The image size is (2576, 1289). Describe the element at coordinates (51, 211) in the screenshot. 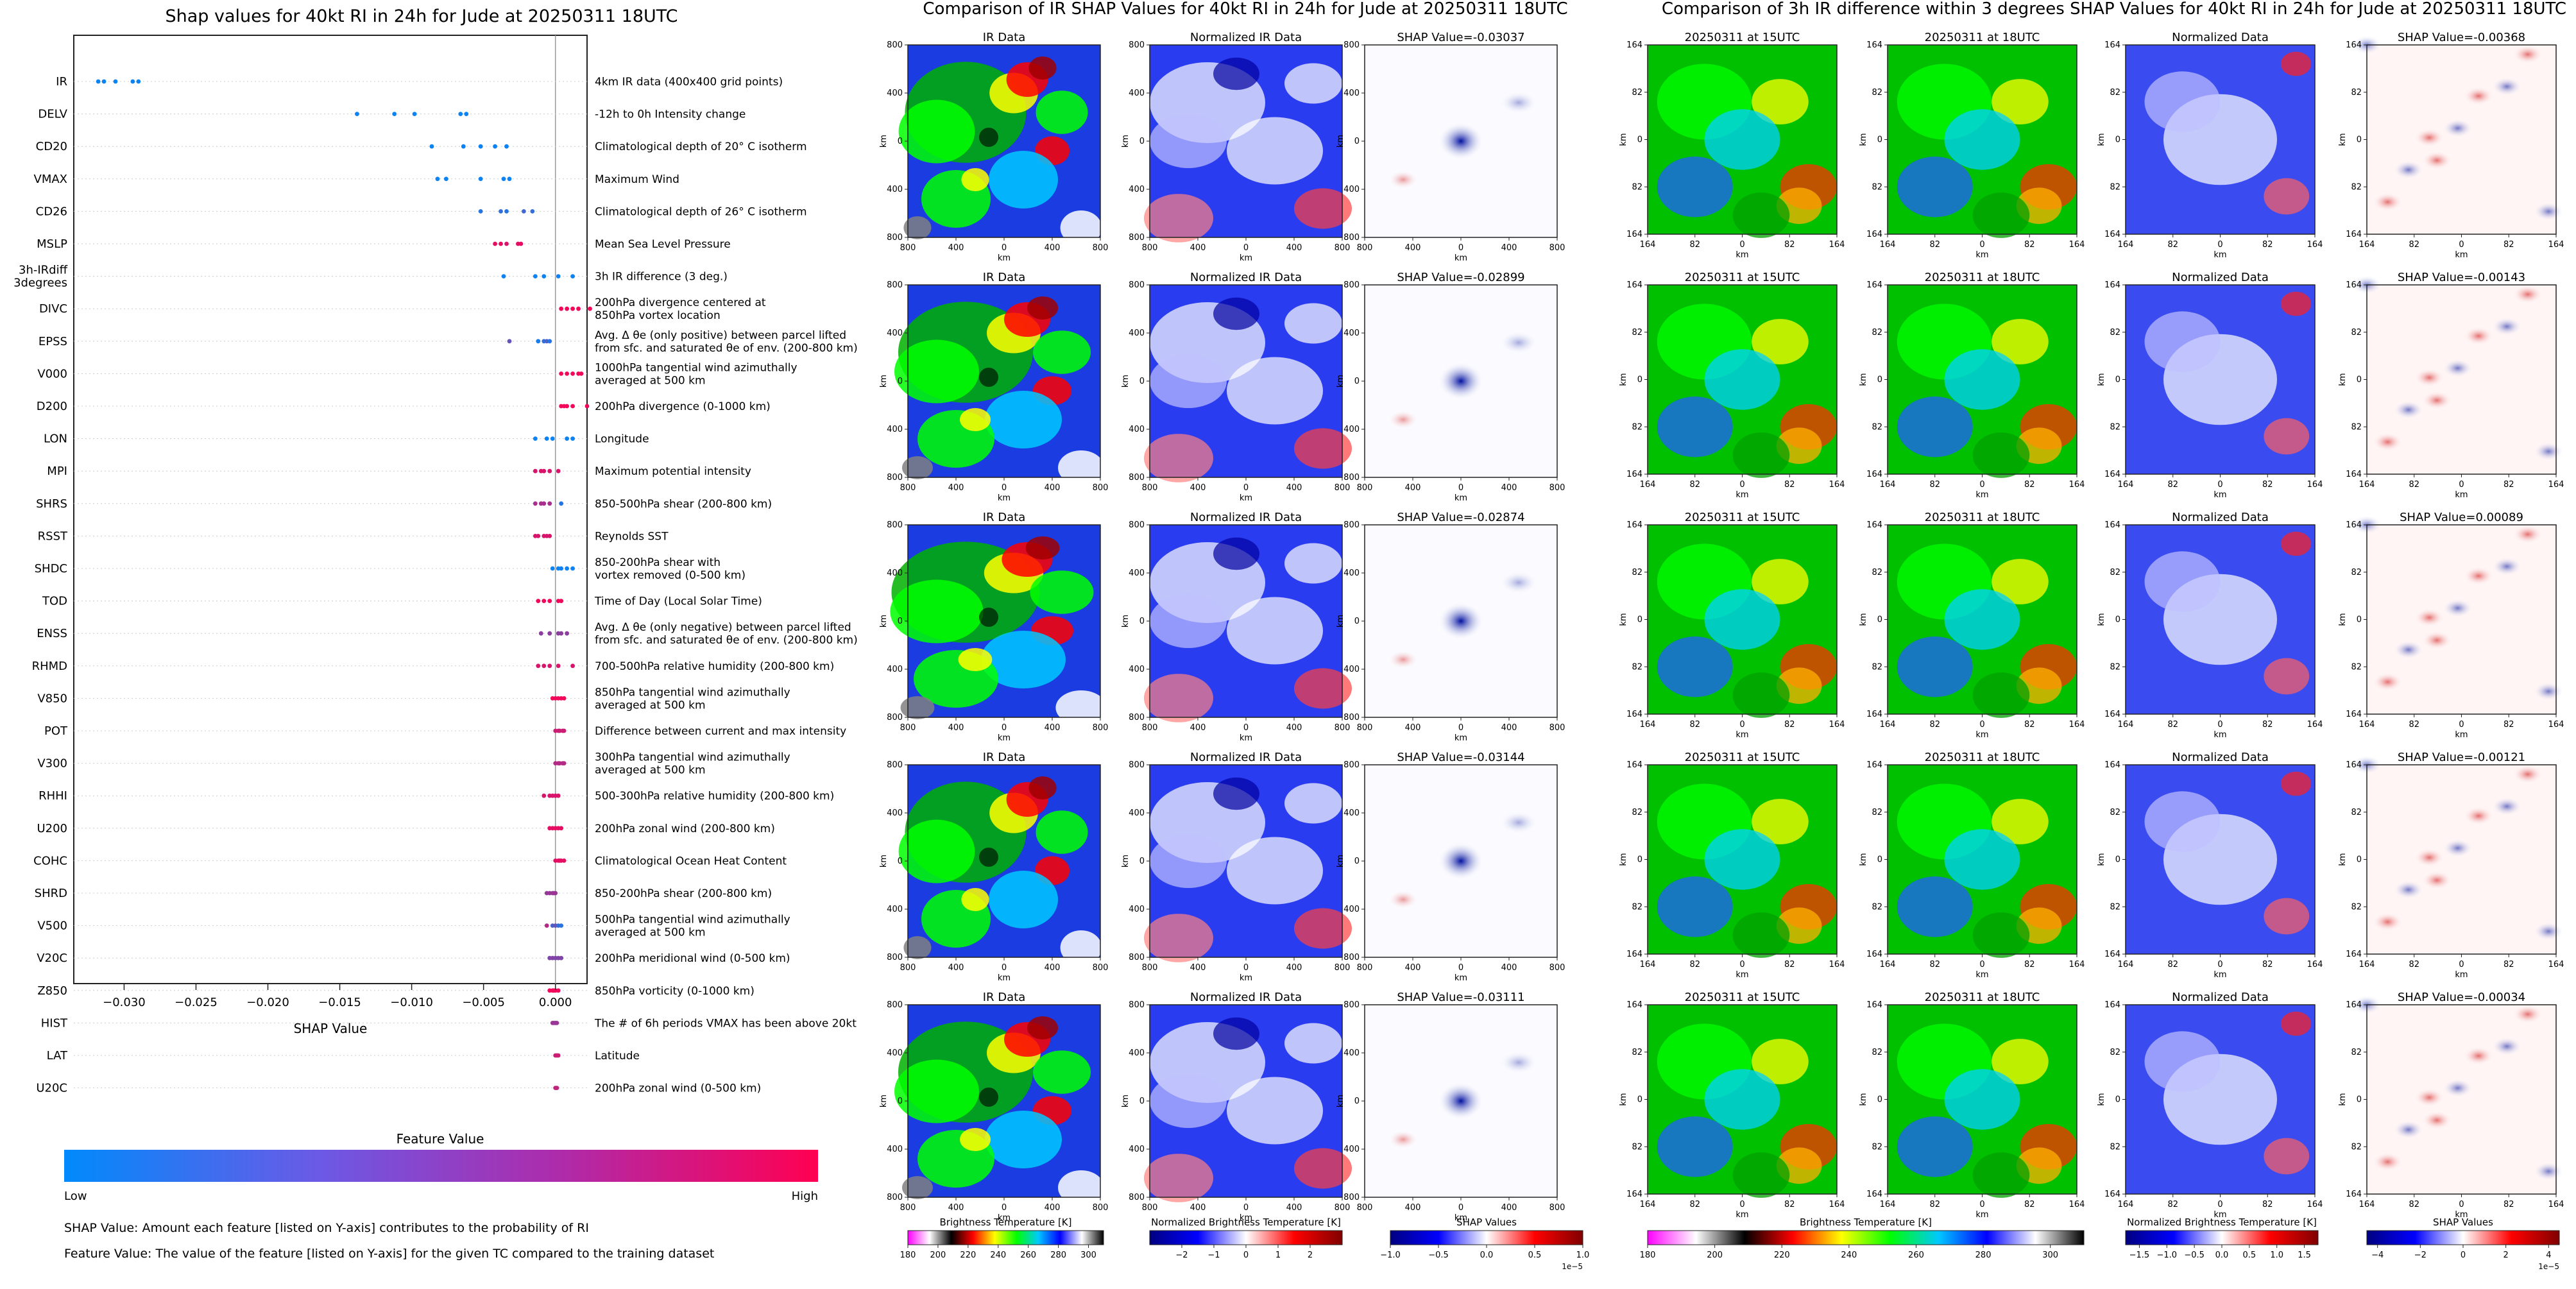

I see `feature-name-label: CD26` at that location.